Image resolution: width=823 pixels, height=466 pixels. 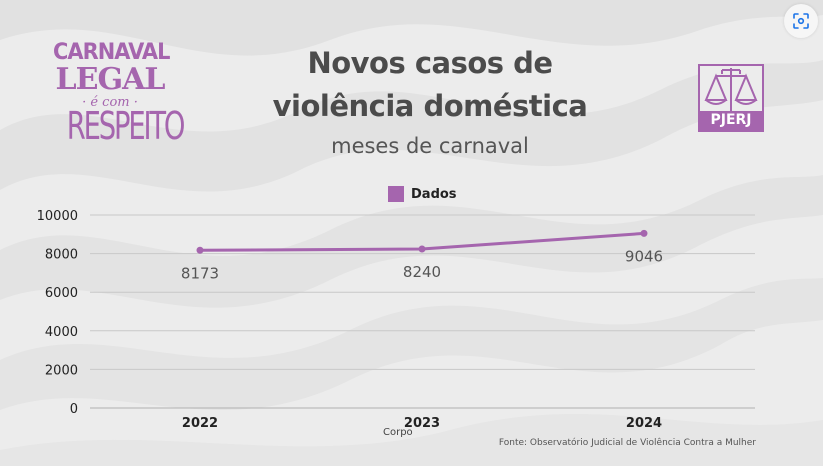 I want to click on y-tick-label: 0, so click(x=74, y=409).